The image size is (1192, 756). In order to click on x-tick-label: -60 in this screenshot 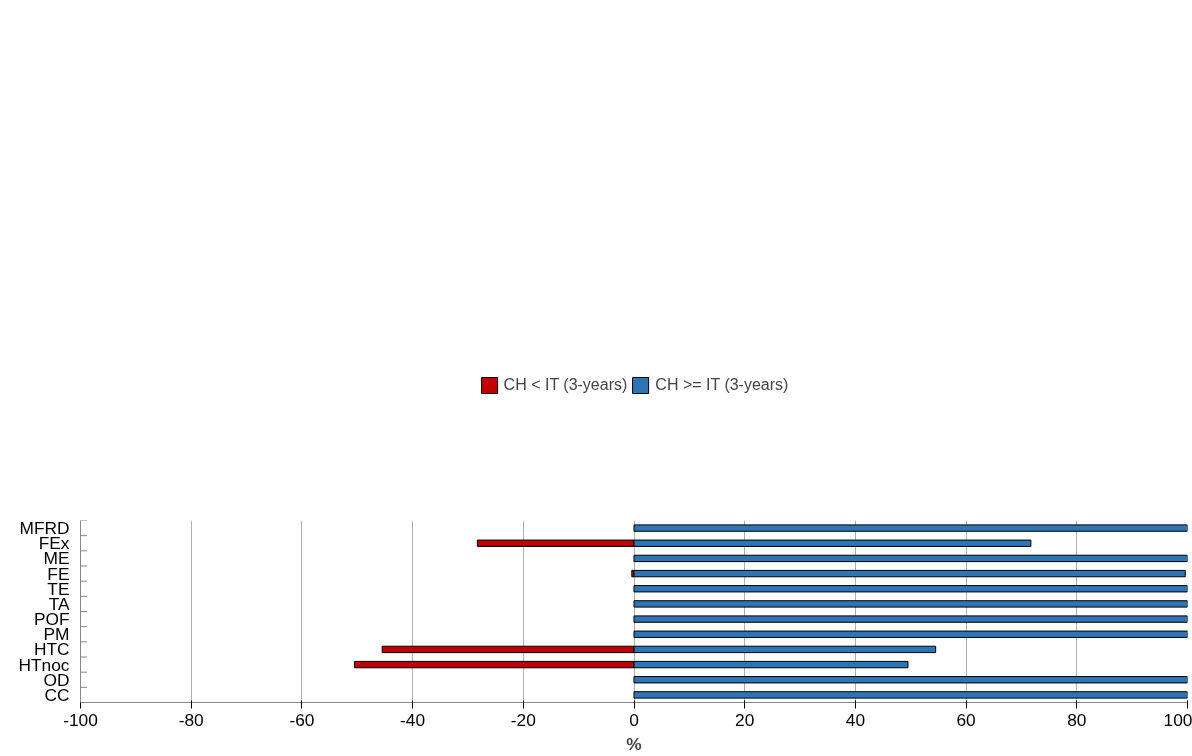, I will do `click(302, 719)`.